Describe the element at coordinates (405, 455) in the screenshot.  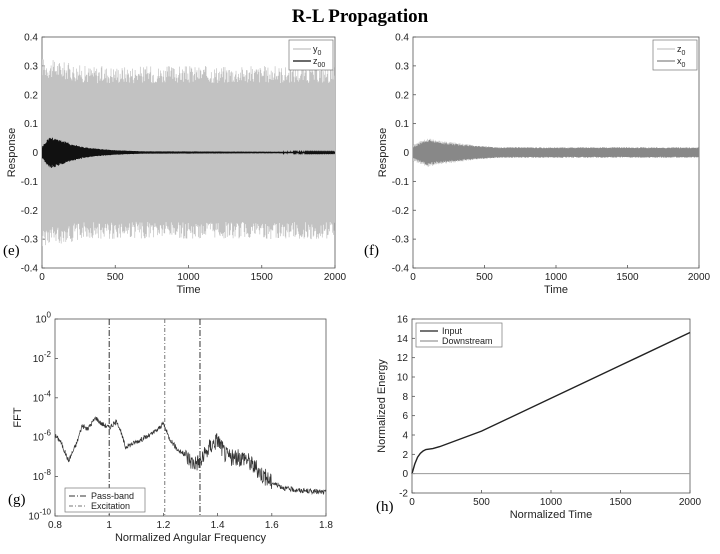
I see `y-tick-label: 2` at that location.